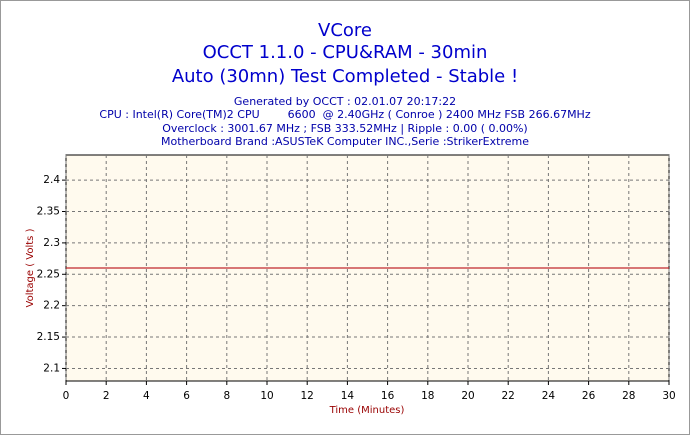 The height and width of the screenshot is (435, 690). I want to click on chart-title: VCore, so click(345, 30).